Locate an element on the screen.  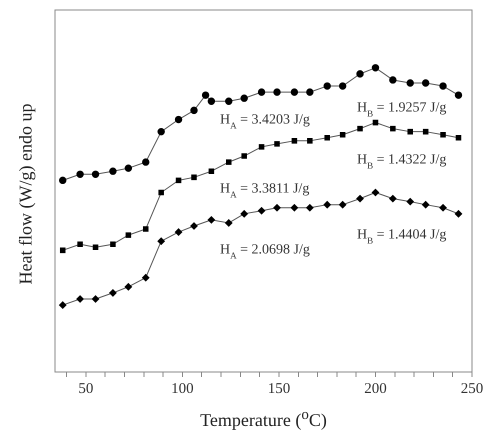
y-axis-title: Heat flow (W/g) endo up is located at coordinates (26, 194).